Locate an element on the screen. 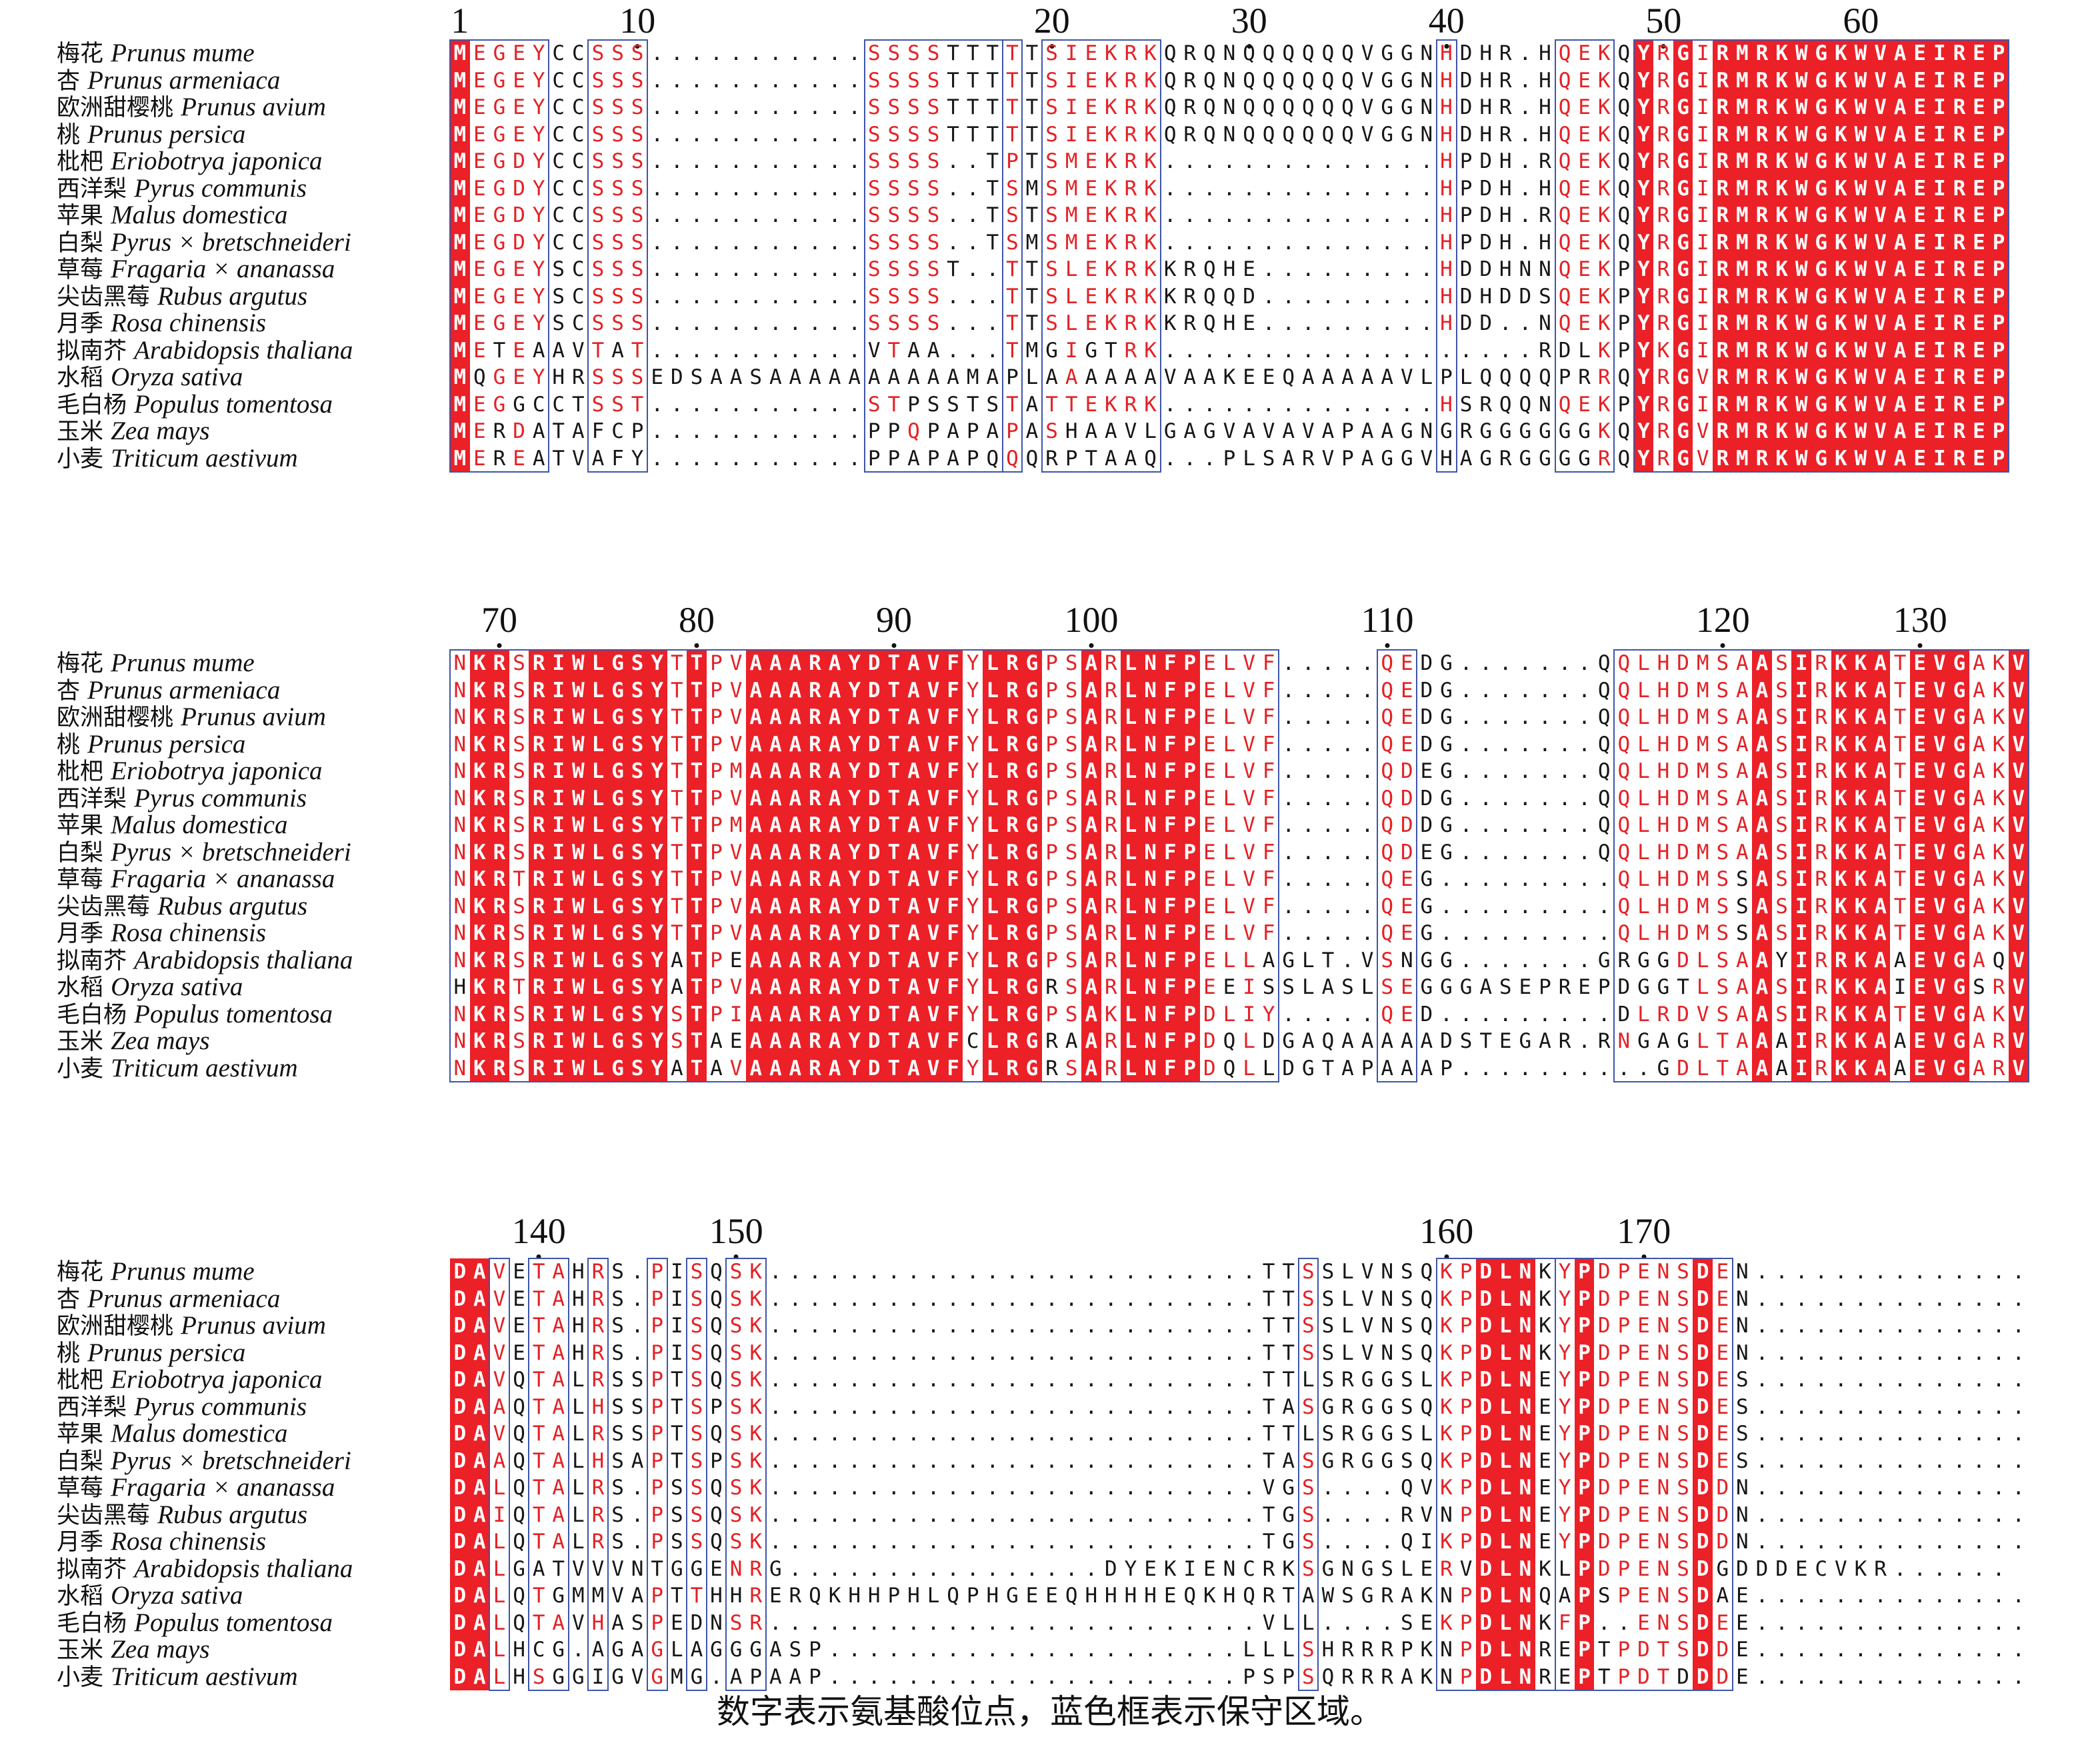  species-label: 枇杷 Eriobotrya japonica is located at coordinates (252, 773).